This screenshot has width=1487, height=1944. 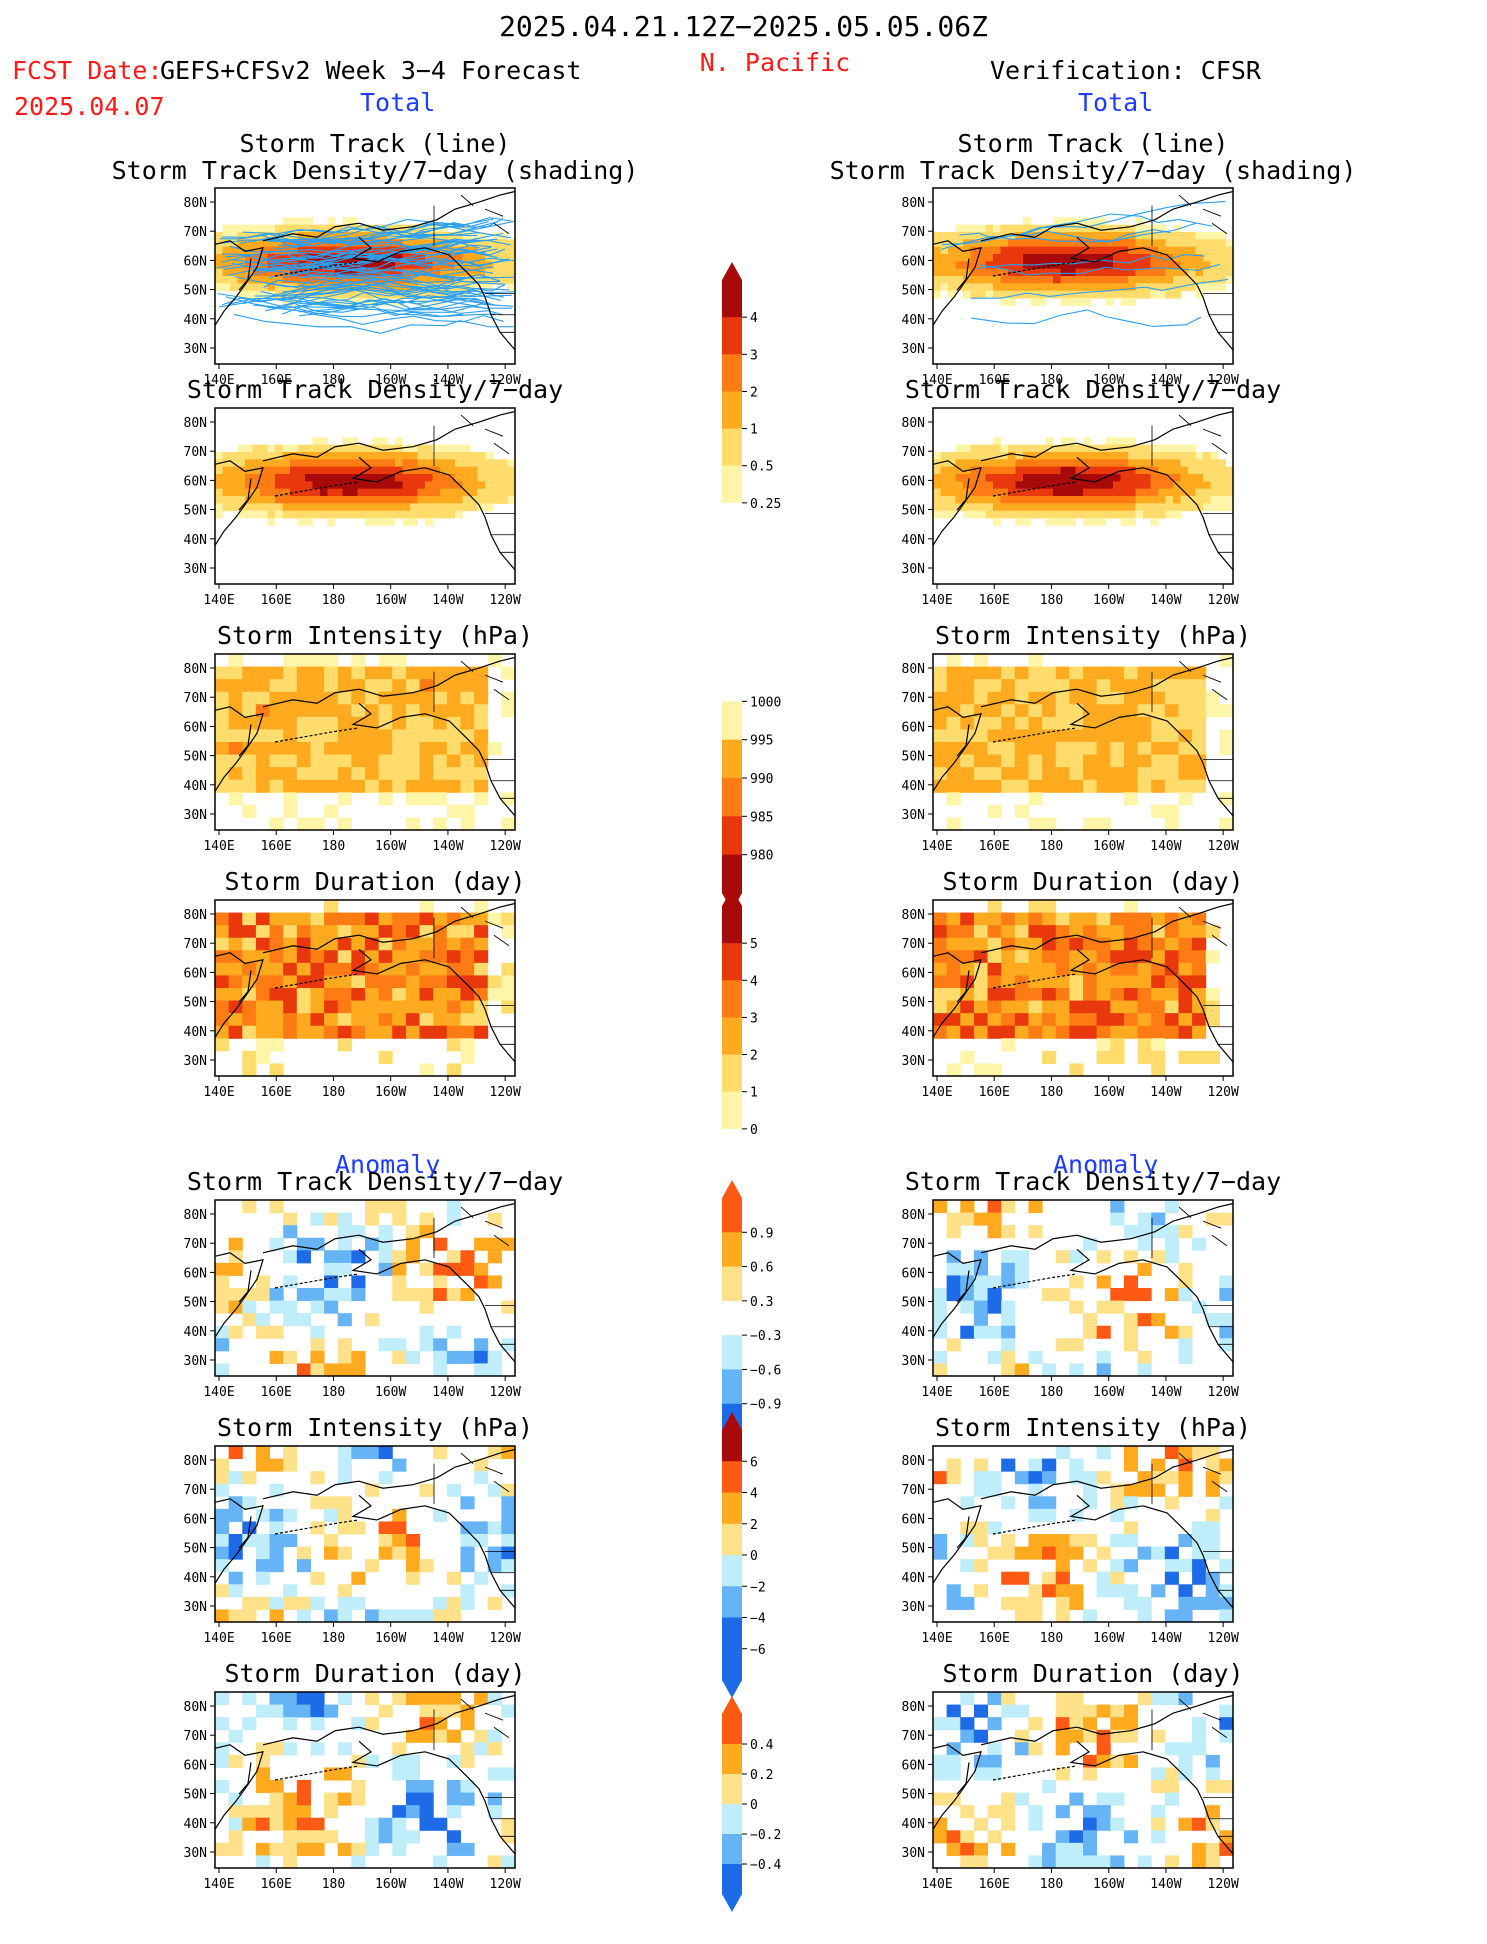 What do you see at coordinates (1083, 496) in the screenshot?
I see `plot-frame` at bounding box center [1083, 496].